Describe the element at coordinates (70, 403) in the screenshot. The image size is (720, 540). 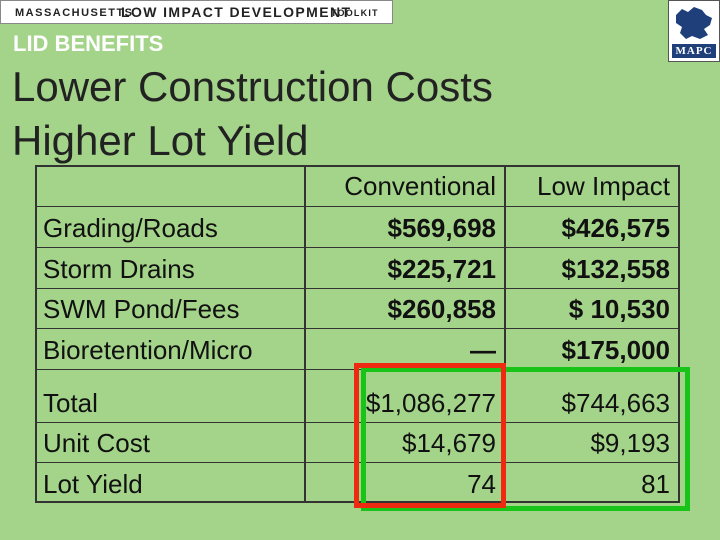
I see `row-label: Total` at that location.